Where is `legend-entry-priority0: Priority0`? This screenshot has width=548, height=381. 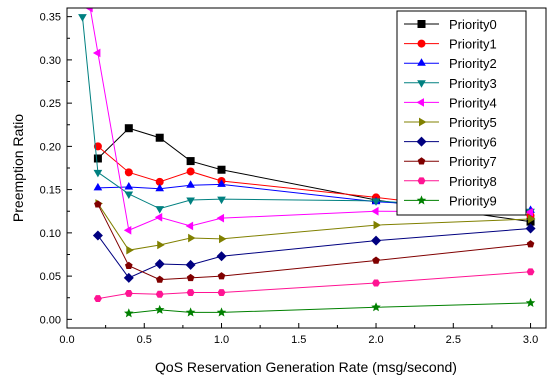 legend-entry-priority0: Priority0 is located at coordinates (450, 24).